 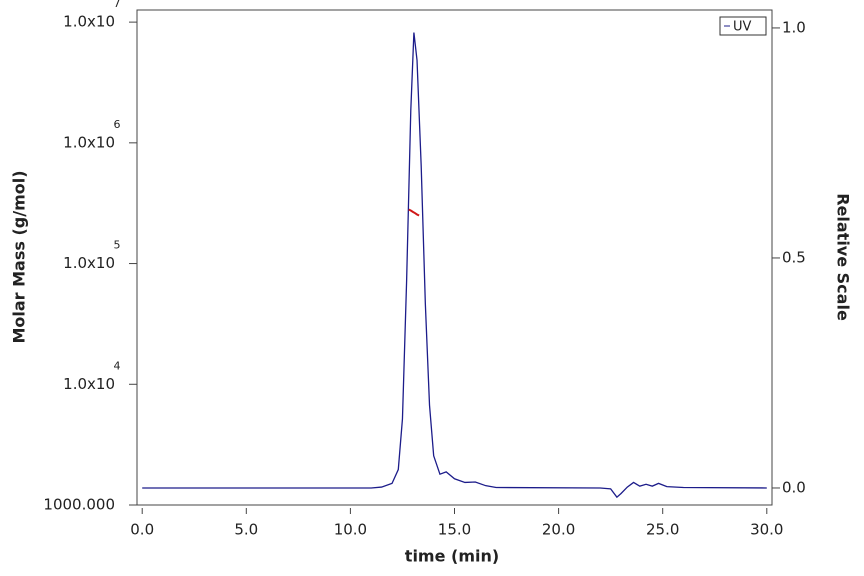 What do you see at coordinates (794, 27) in the screenshot?
I see `y2-tick-label: 1.0` at bounding box center [794, 27].